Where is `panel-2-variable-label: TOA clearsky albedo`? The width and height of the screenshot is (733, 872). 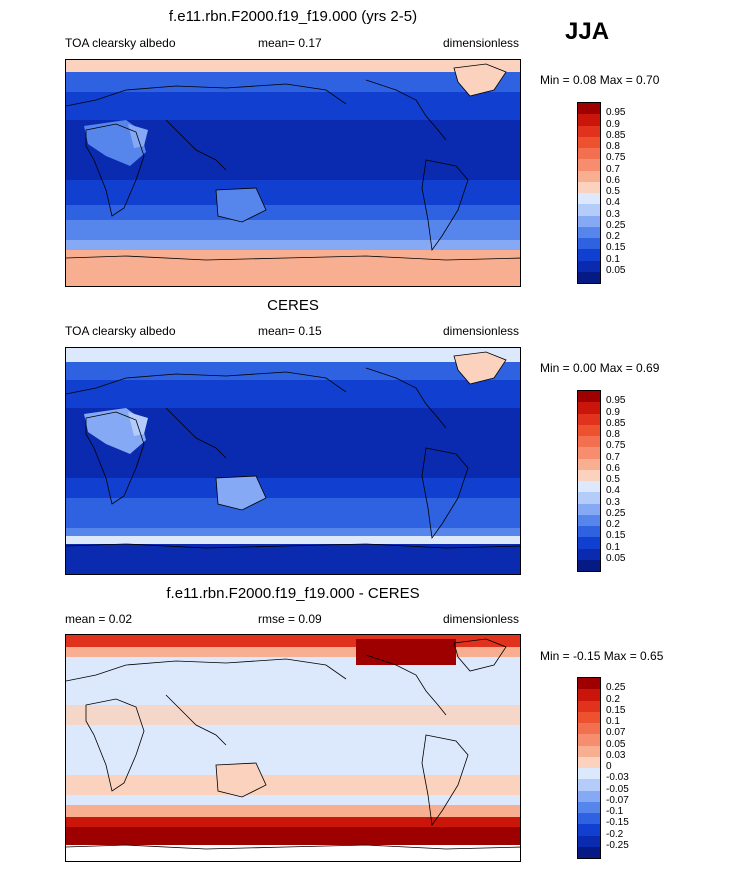 panel-2-variable-label: TOA clearsky albedo is located at coordinates (120, 331).